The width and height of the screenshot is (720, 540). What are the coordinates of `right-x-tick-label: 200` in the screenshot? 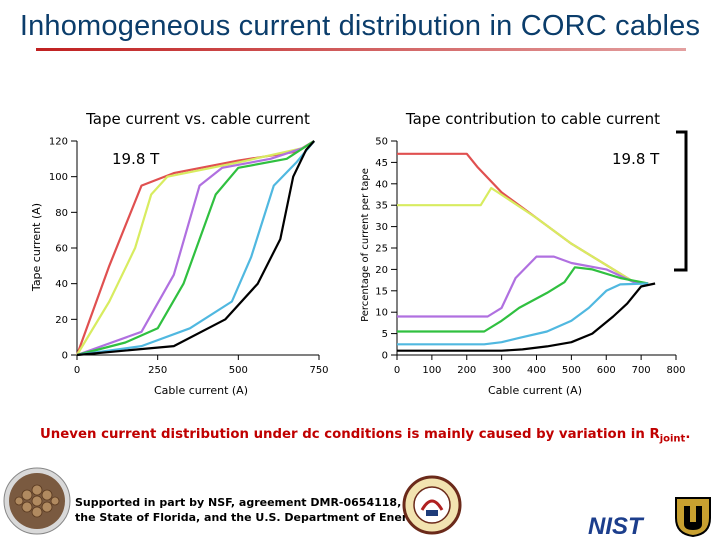 It's located at (466, 370).